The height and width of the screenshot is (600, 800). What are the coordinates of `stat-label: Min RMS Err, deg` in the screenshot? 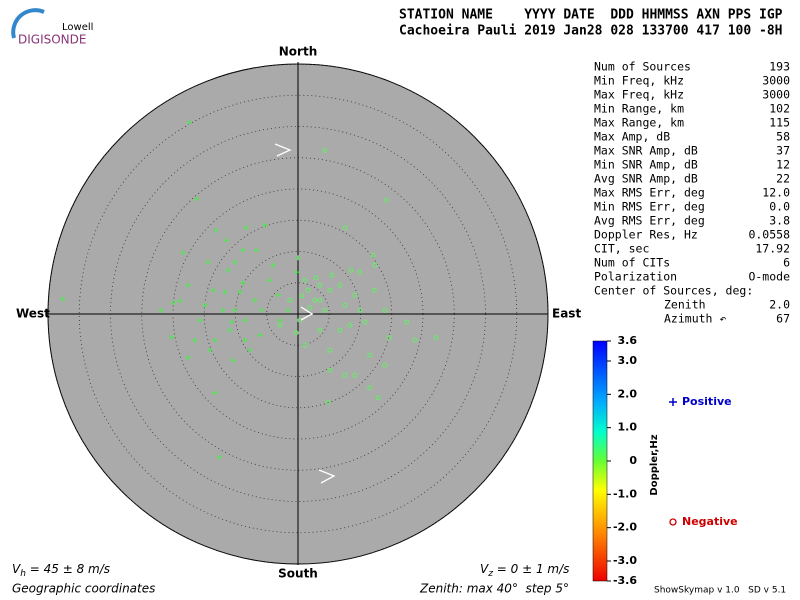 It's located at (649, 207).